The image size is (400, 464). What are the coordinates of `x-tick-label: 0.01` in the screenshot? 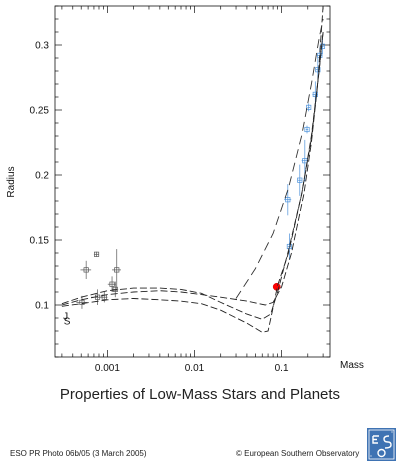 It's located at (195, 368).